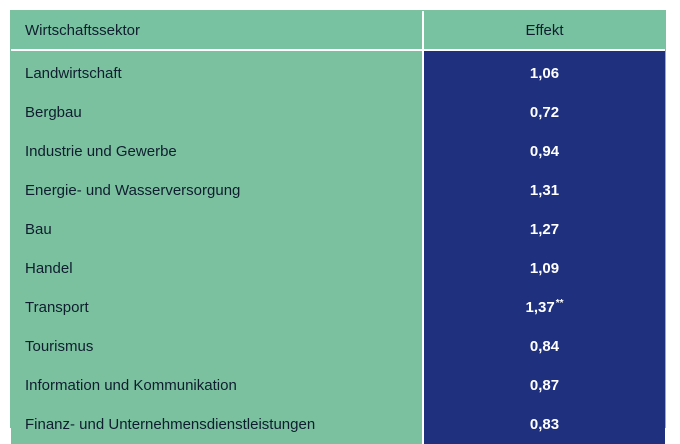 This screenshot has height=444, width=680. I want to click on sector-cell: Bergbau, so click(217, 112).